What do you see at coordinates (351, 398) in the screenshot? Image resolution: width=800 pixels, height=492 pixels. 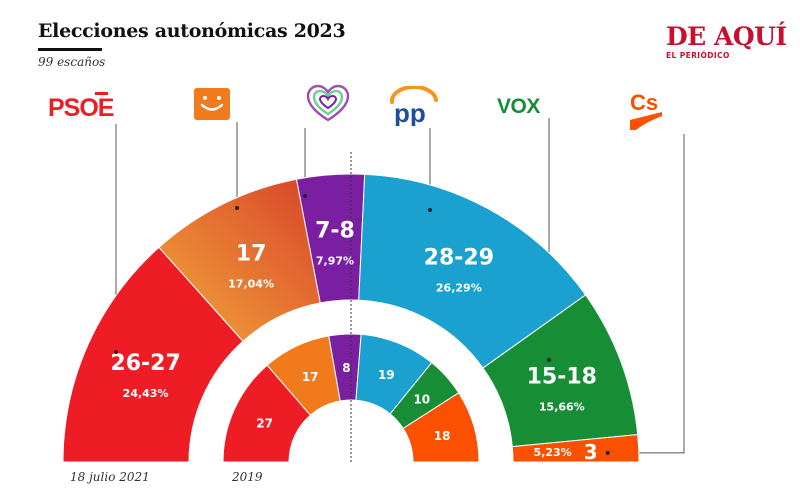 I see `inner-ring` at bounding box center [351, 398].